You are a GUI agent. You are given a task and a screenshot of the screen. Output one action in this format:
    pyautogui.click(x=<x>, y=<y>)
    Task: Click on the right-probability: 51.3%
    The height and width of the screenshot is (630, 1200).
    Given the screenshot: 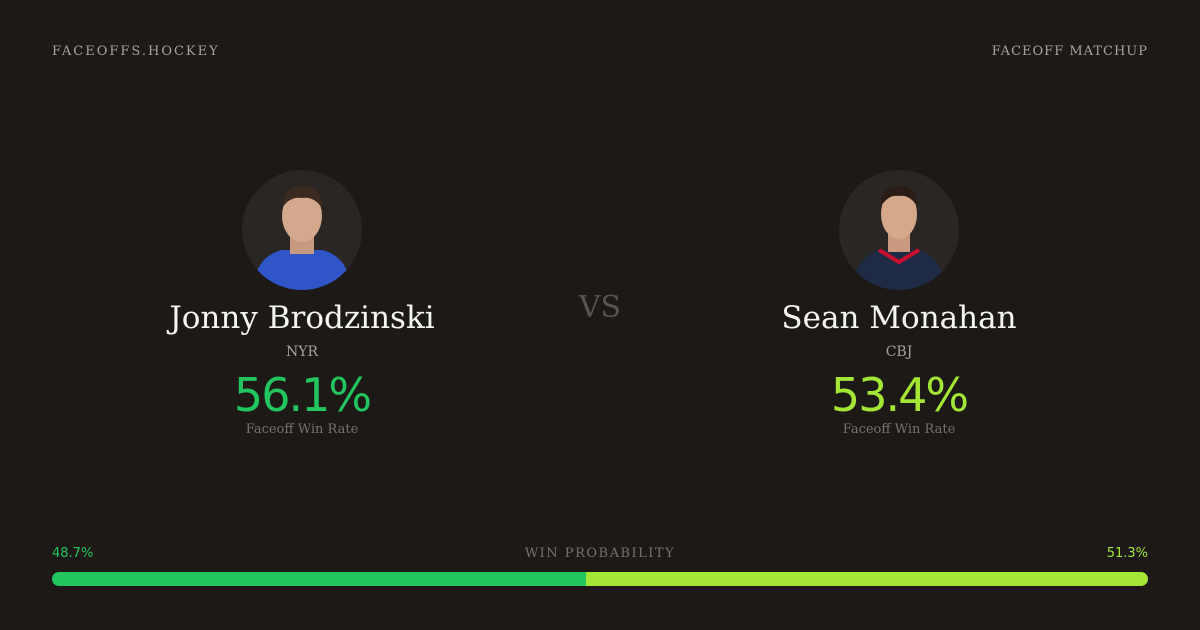 What is the action you would take?
    pyautogui.click(x=1127, y=553)
    